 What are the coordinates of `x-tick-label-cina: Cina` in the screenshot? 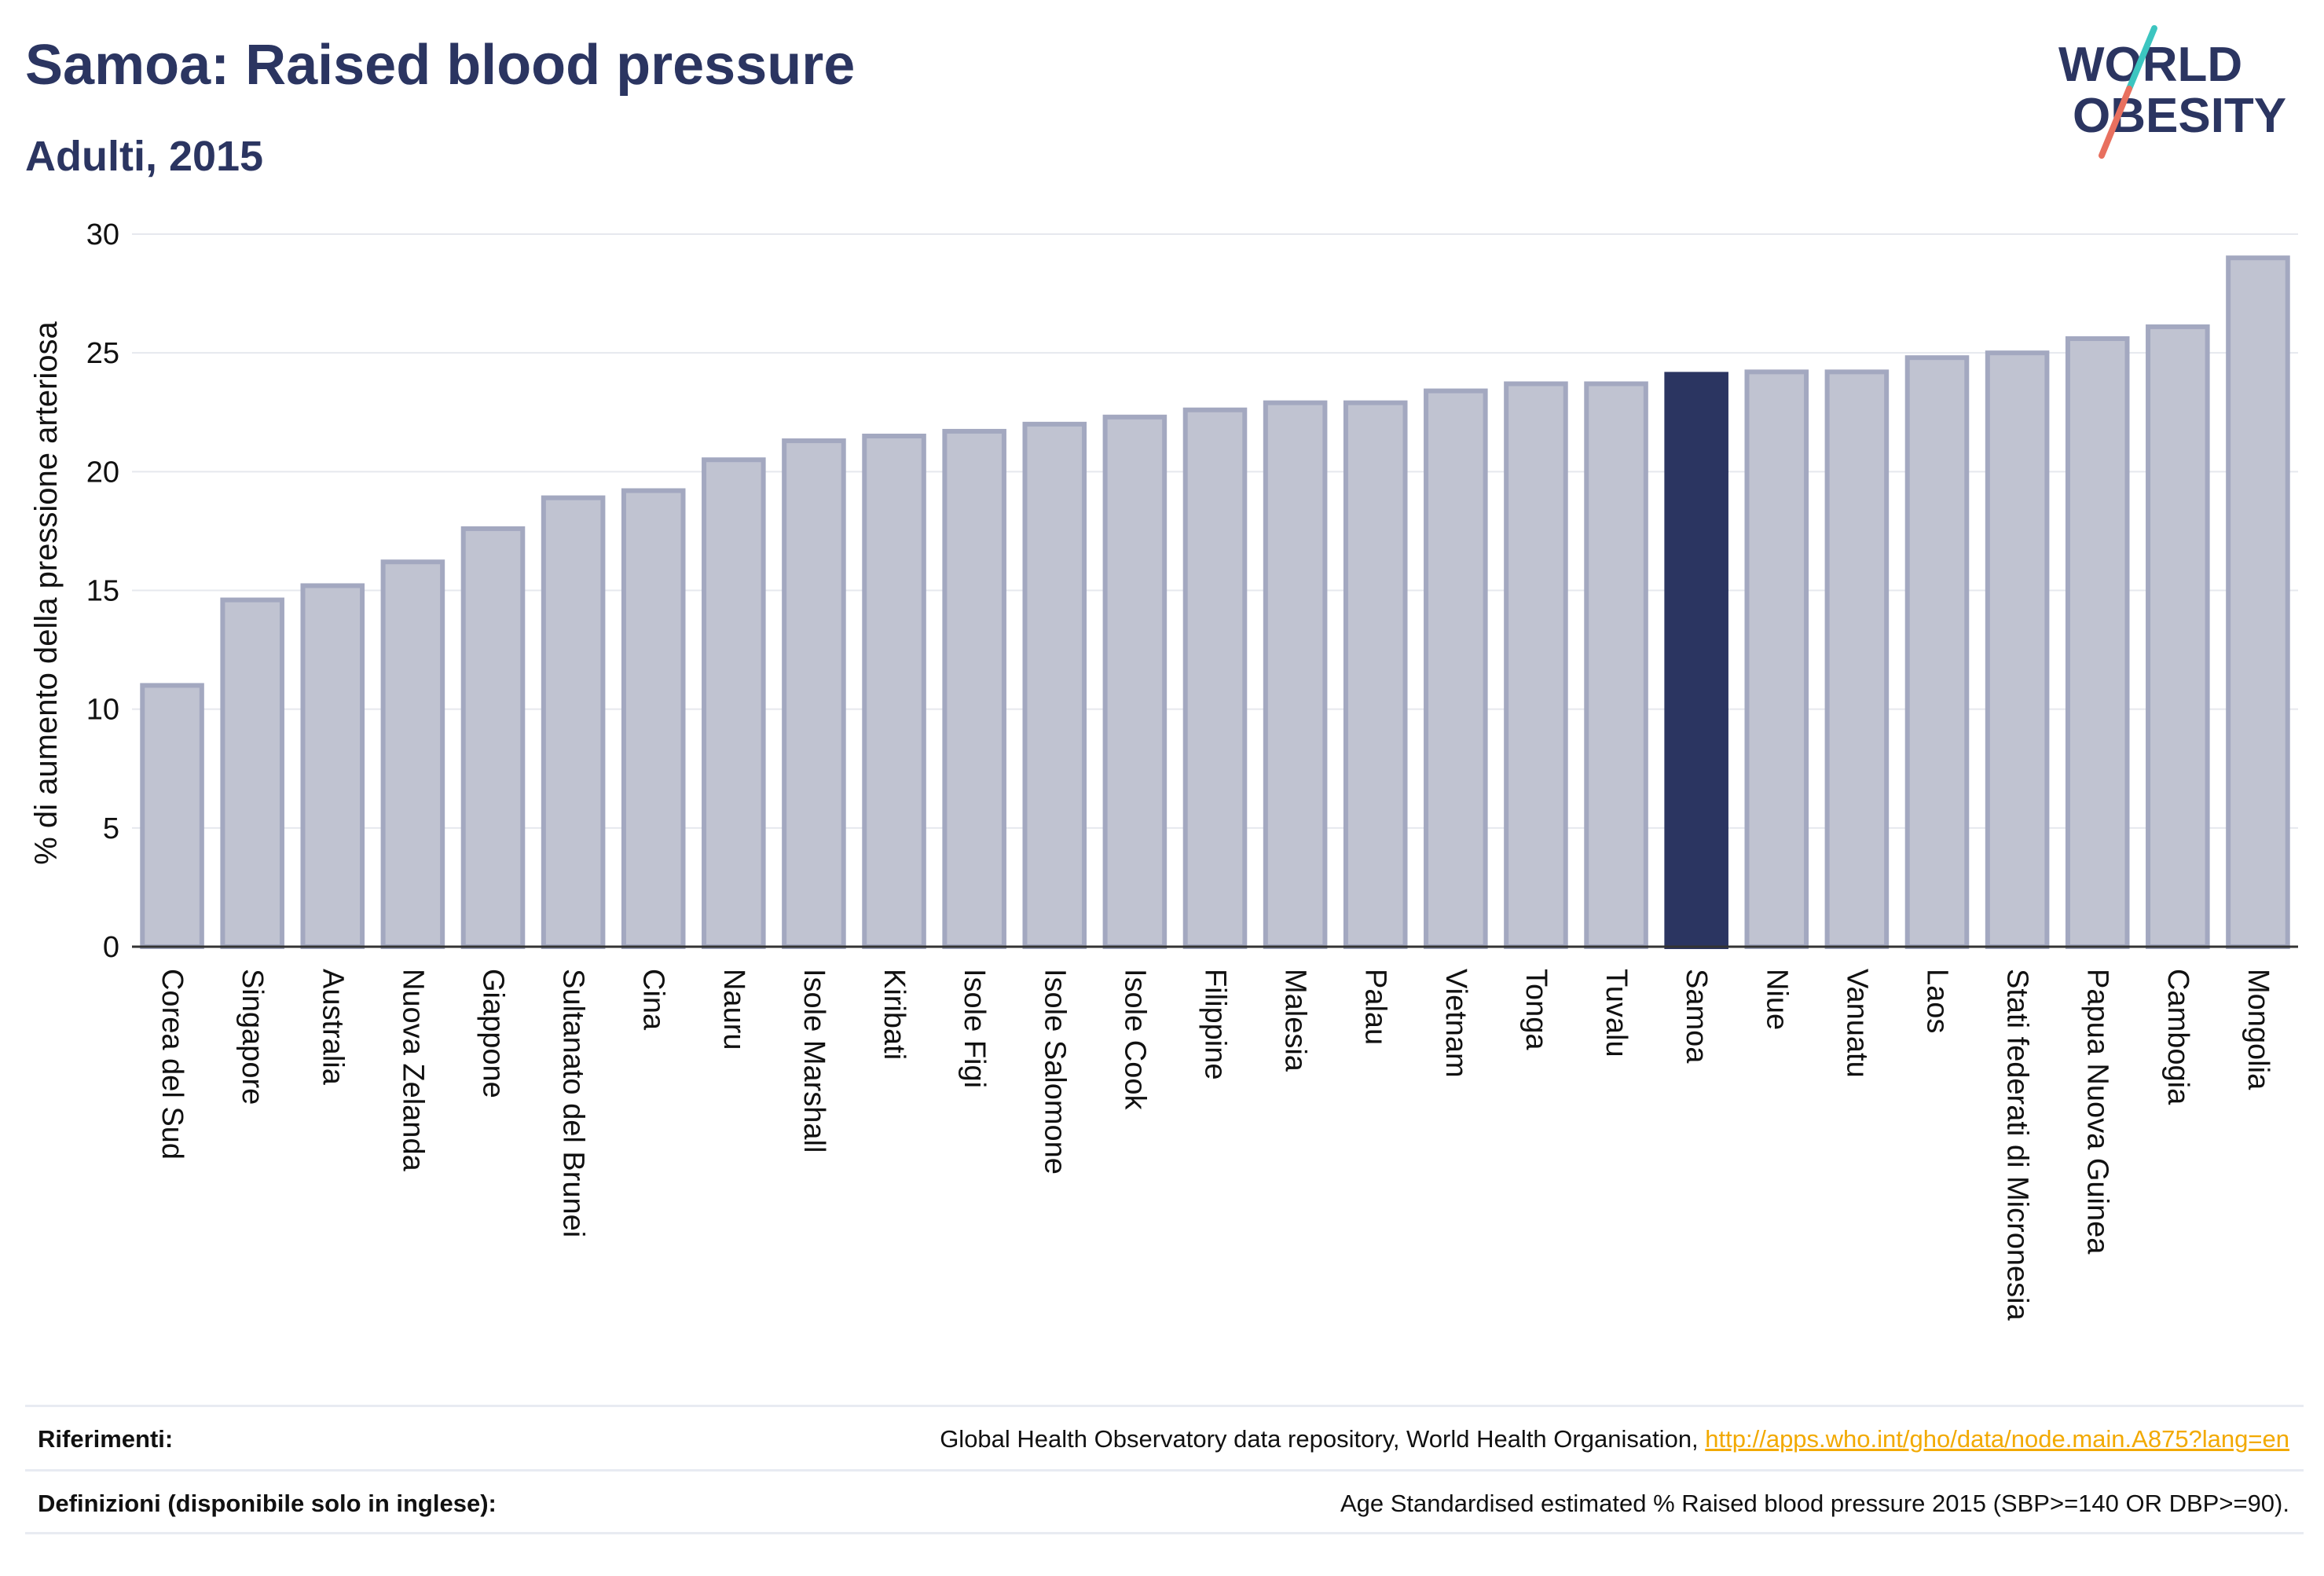 It's located at (653, 1000).